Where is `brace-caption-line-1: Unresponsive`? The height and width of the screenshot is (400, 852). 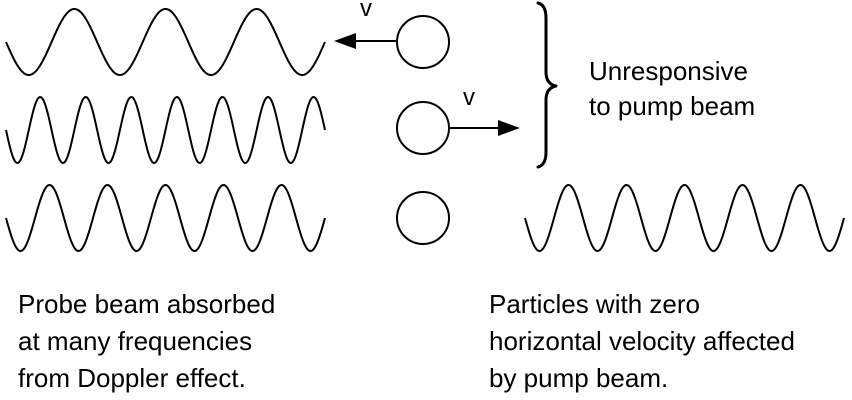 brace-caption-line-1: Unresponsive is located at coordinates (668, 71).